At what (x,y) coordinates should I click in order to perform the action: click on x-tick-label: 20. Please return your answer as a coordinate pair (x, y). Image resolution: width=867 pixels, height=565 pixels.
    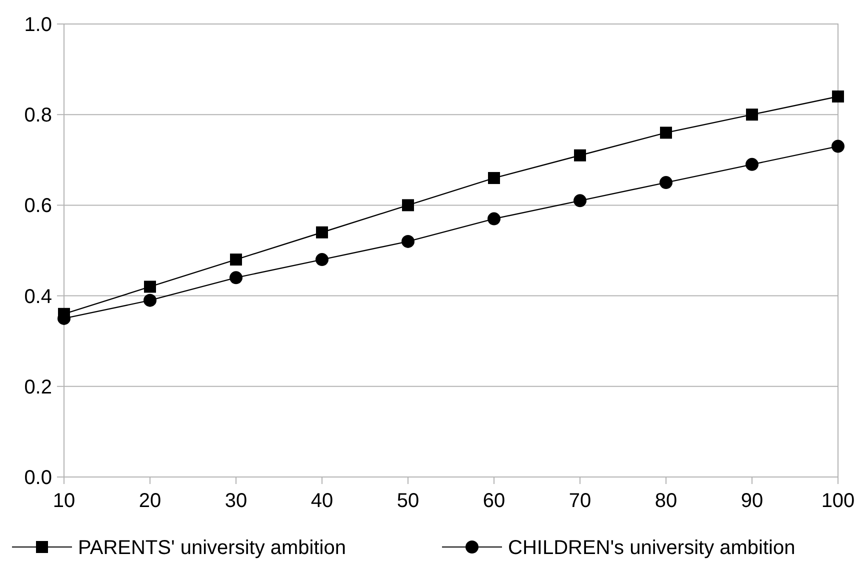
    Looking at the image, I should click on (150, 501).